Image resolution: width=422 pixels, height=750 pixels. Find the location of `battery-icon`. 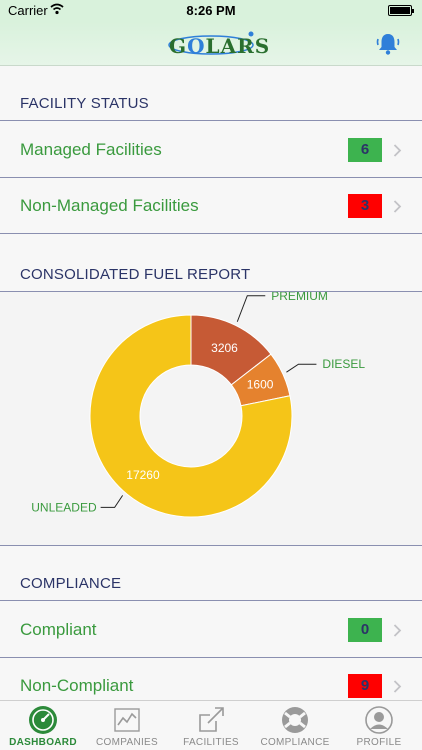

battery-icon is located at coordinates (401, 10).